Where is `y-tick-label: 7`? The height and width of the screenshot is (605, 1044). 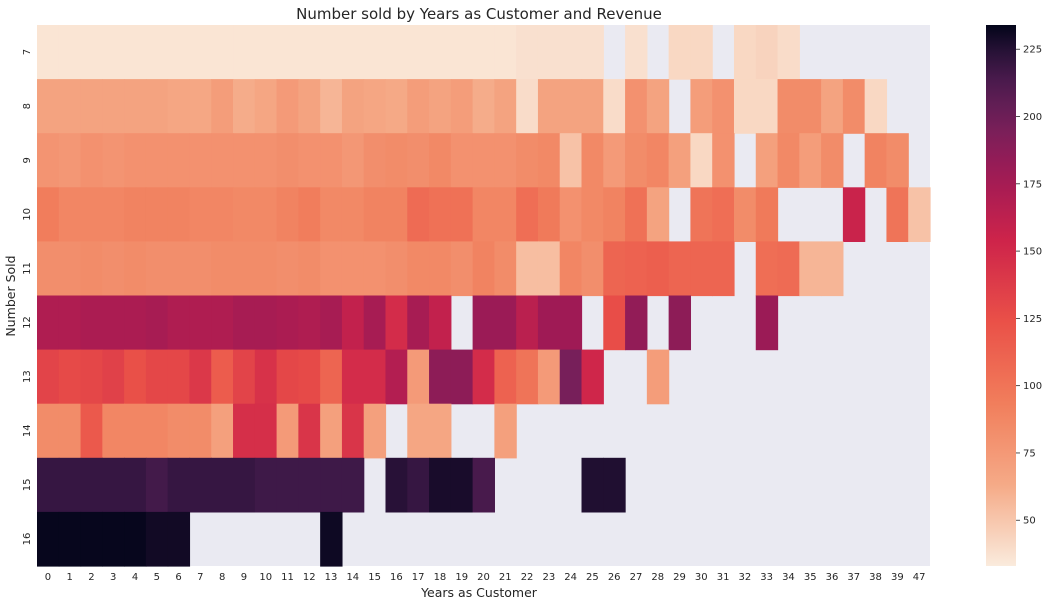 y-tick-label: 7 is located at coordinates (27, 52).